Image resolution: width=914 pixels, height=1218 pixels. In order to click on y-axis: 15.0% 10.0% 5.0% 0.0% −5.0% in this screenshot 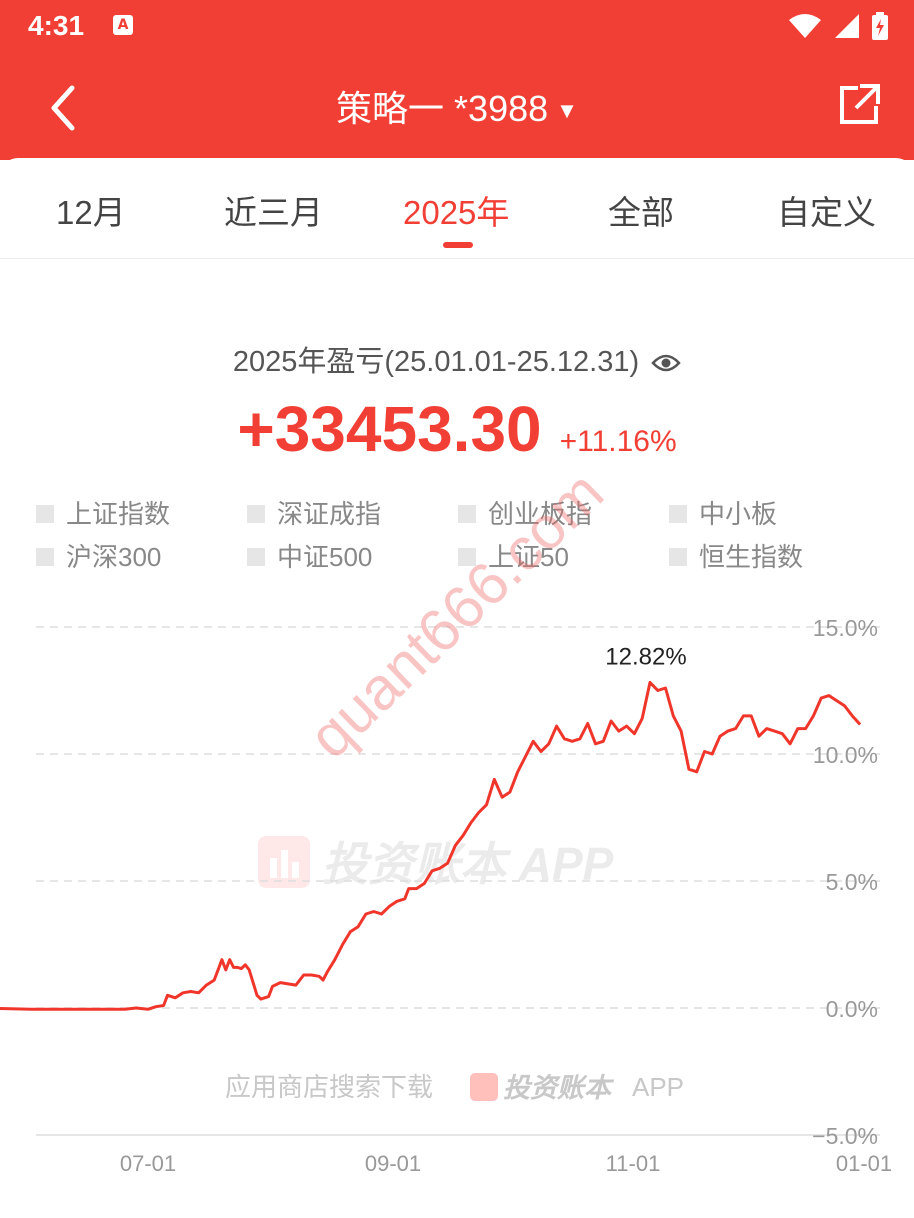, I will do `click(845, 882)`.